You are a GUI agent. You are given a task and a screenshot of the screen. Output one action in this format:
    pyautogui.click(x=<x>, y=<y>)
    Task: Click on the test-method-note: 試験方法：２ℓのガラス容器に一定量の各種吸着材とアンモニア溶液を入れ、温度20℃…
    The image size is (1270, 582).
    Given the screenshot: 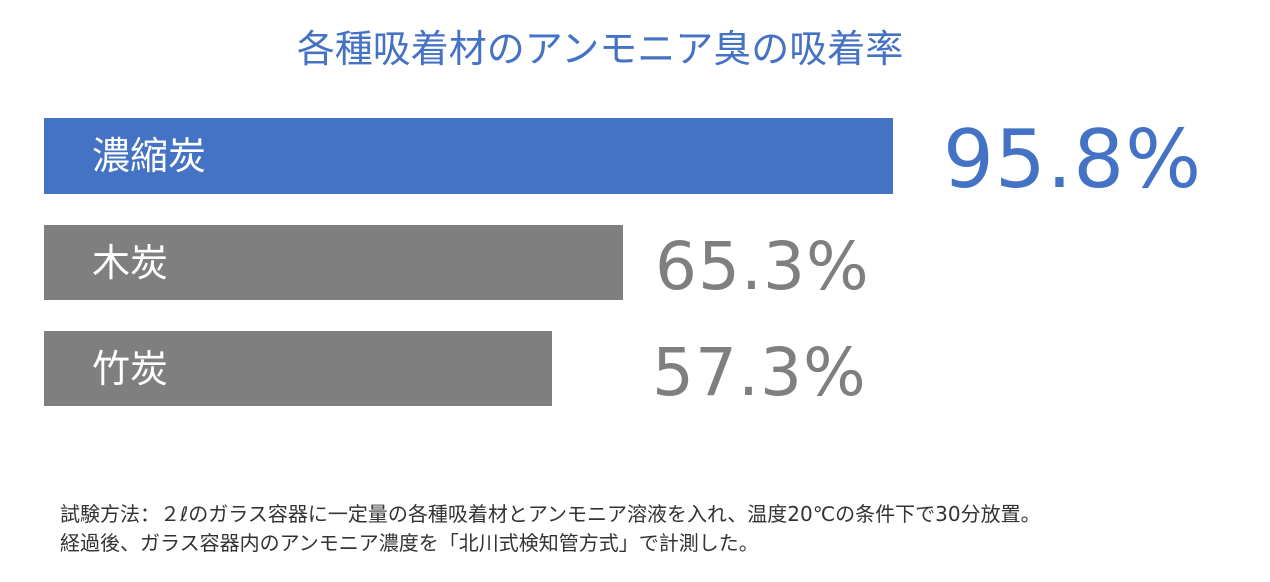 What is the action you would take?
    pyautogui.click(x=650, y=529)
    